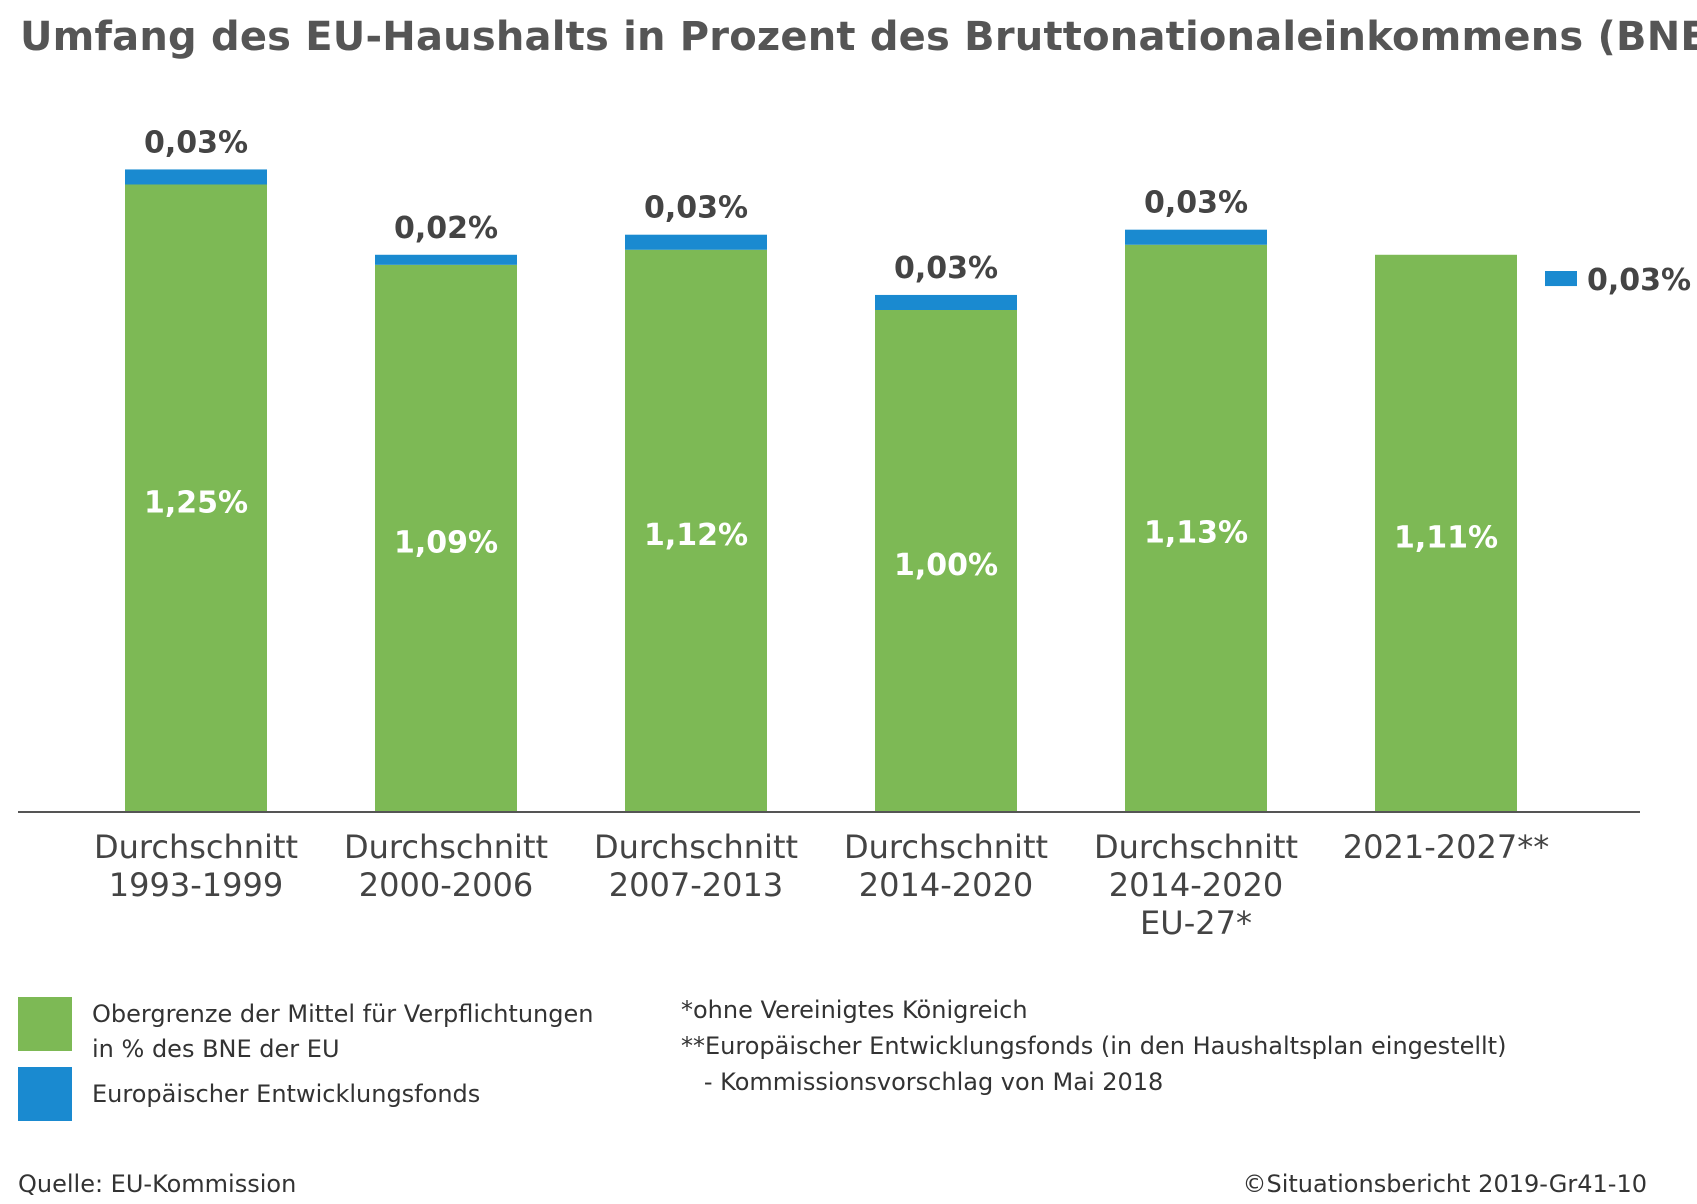 The height and width of the screenshot is (1204, 1697). What do you see at coordinates (157, 1184) in the screenshot?
I see `source-note: Quelle: EU-Kommission` at bounding box center [157, 1184].